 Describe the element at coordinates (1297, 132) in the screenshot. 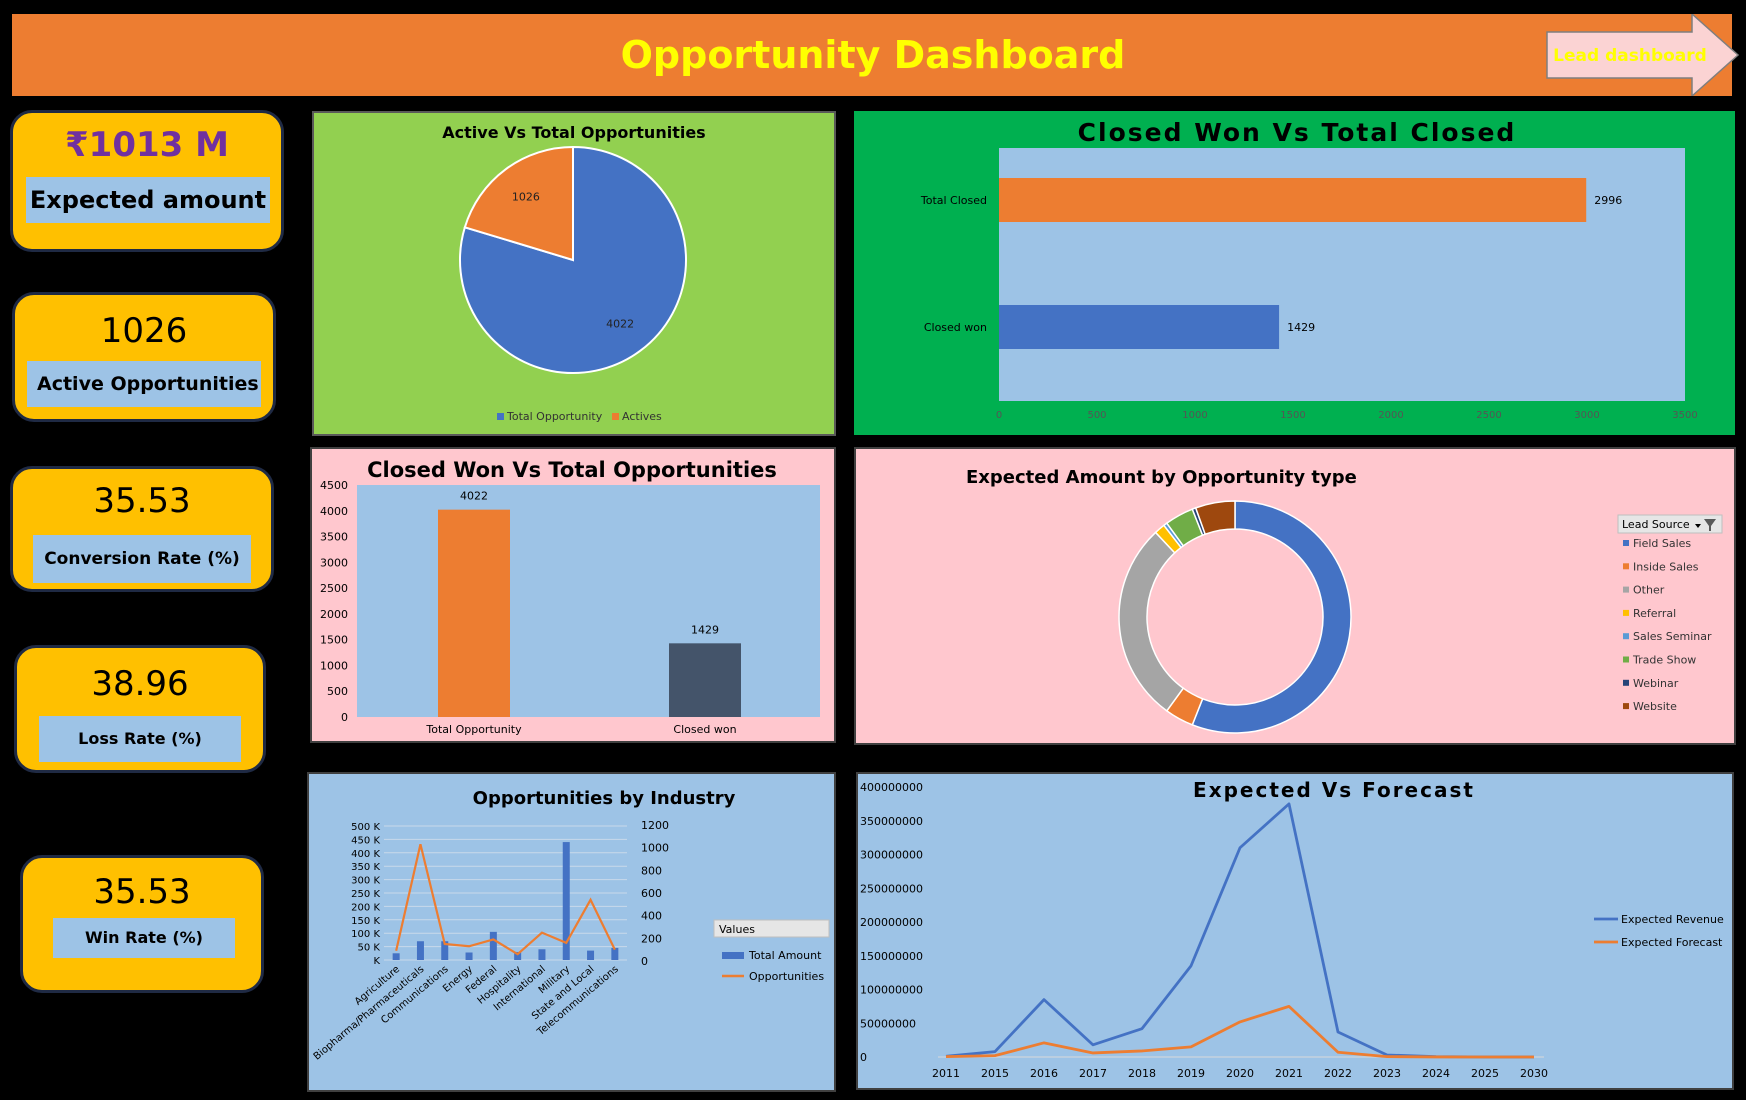

I see `chart-title: Closed Won Vs Total Closed` at that location.